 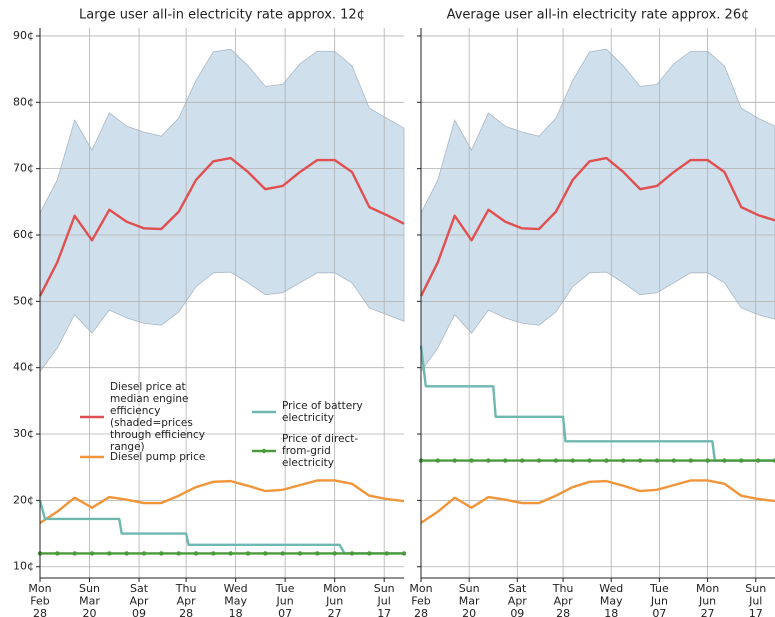 What do you see at coordinates (322, 412) in the screenshot?
I see `legend-label: Price of battery electricity` at bounding box center [322, 412].